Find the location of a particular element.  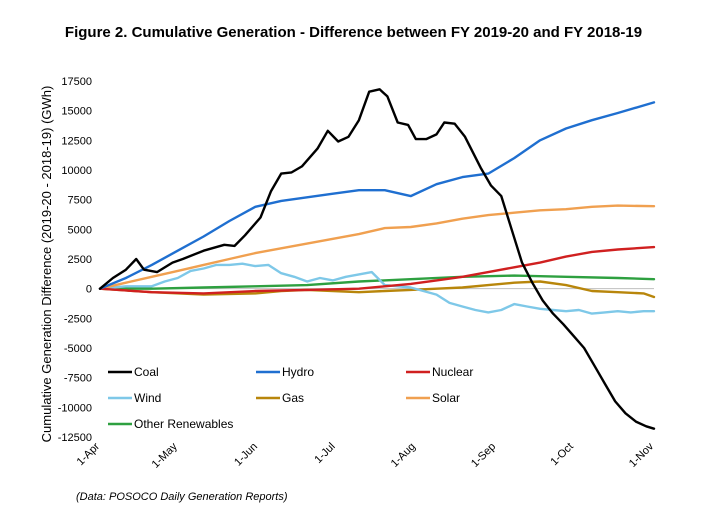

series-line-other-renewables is located at coordinates (377, 282).